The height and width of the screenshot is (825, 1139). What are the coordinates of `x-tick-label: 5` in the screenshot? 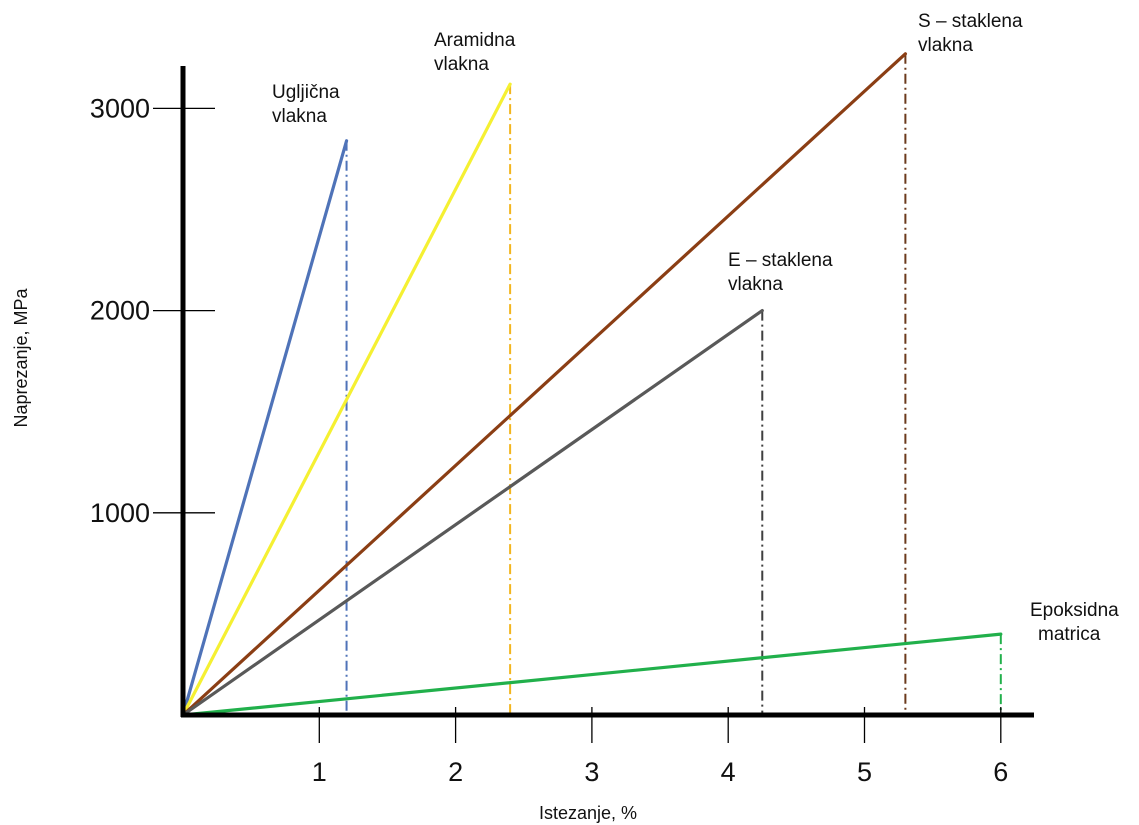 It's located at (864, 772).